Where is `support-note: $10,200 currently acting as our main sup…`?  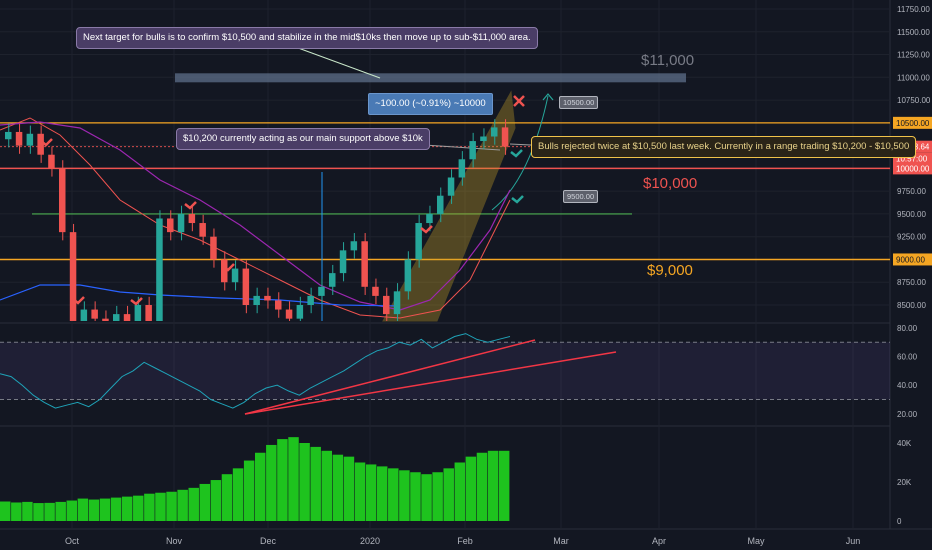
support-note: $10,200 currently acting as our main sup… is located at coordinates (303, 139).